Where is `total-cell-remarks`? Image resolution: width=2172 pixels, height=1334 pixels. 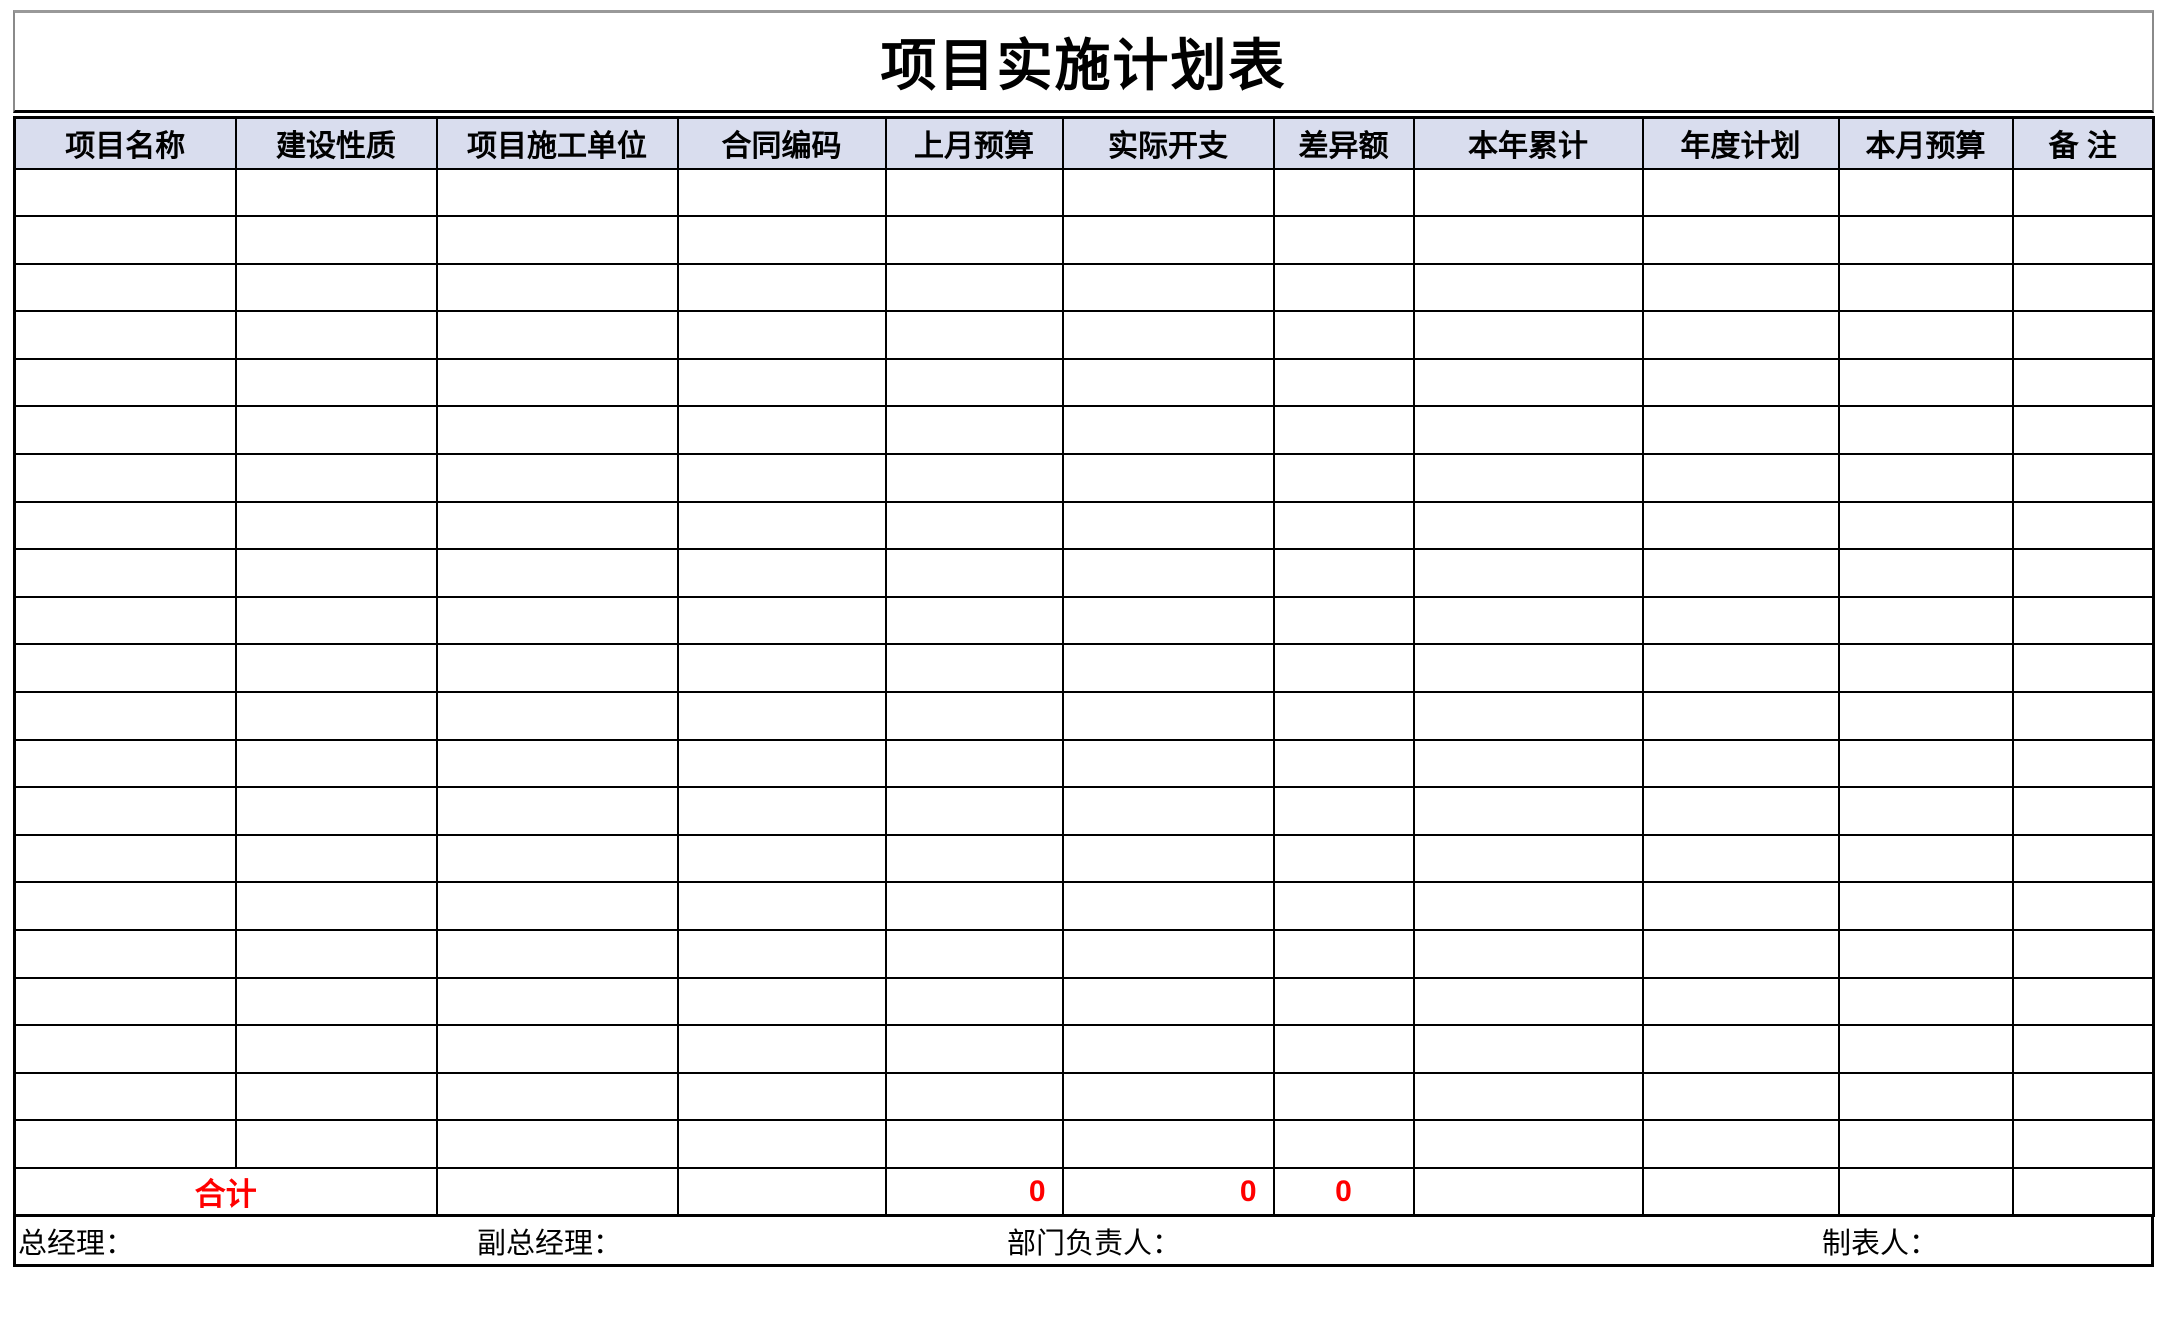 total-cell-remarks is located at coordinates (2083, 1191).